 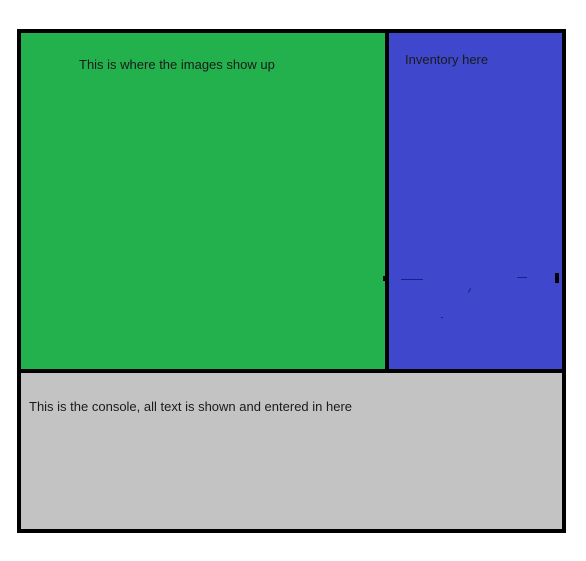 I want to click on divider-stub-right, so click(x=557, y=278).